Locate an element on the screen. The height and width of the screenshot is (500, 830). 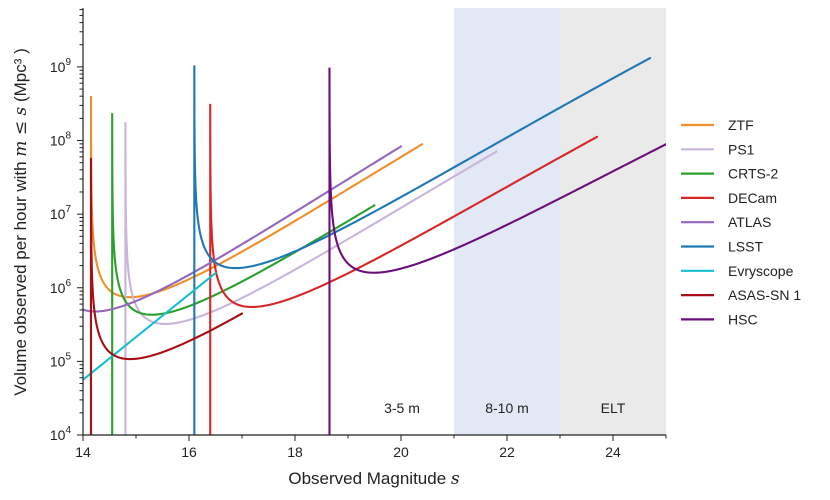
series-line-atlas is located at coordinates (243, 229).